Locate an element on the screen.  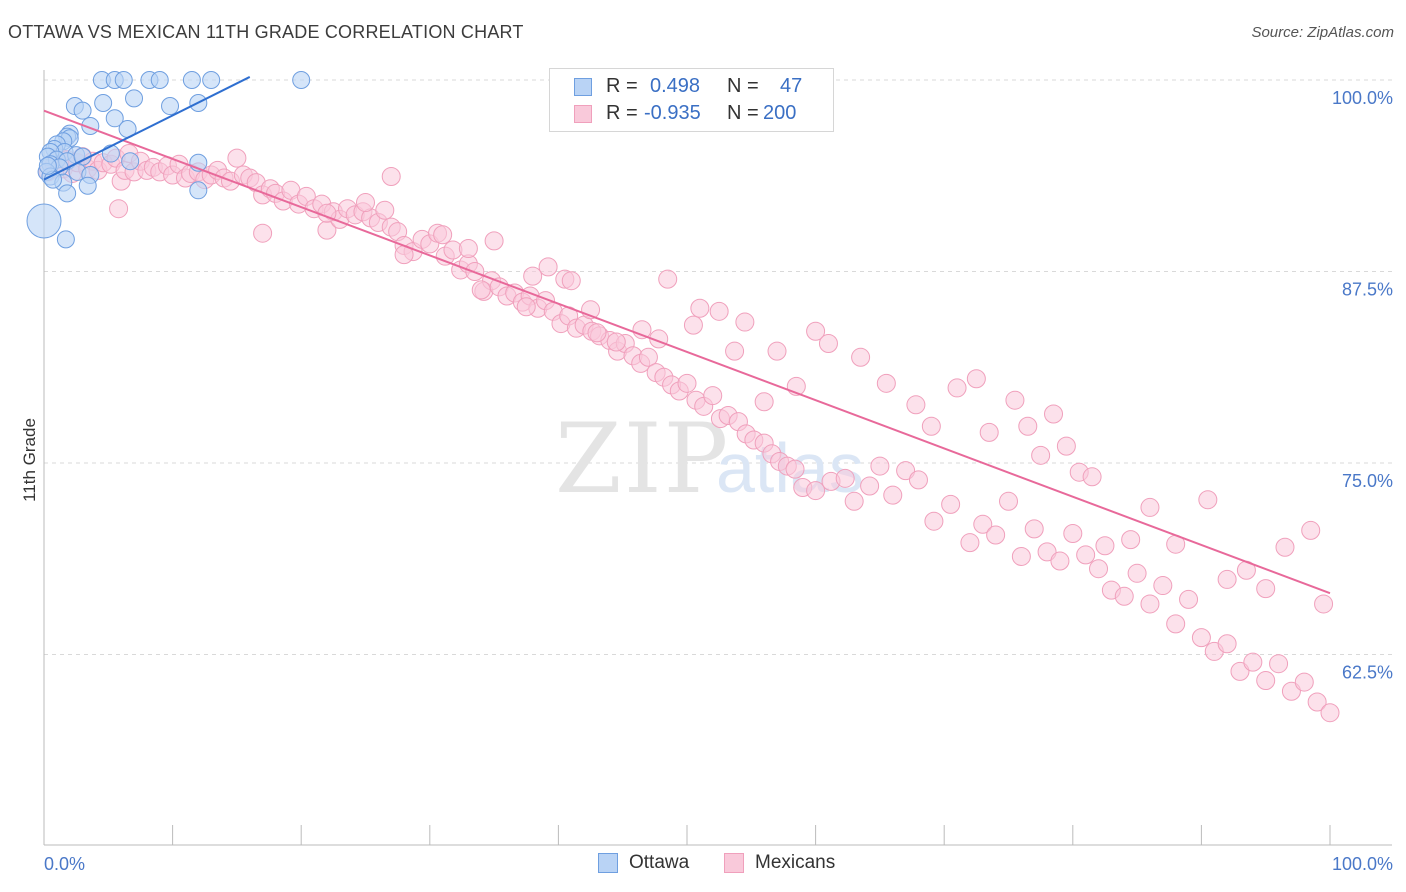
ottawa-legend-label: Ottawa is located at coordinates (659, 862).